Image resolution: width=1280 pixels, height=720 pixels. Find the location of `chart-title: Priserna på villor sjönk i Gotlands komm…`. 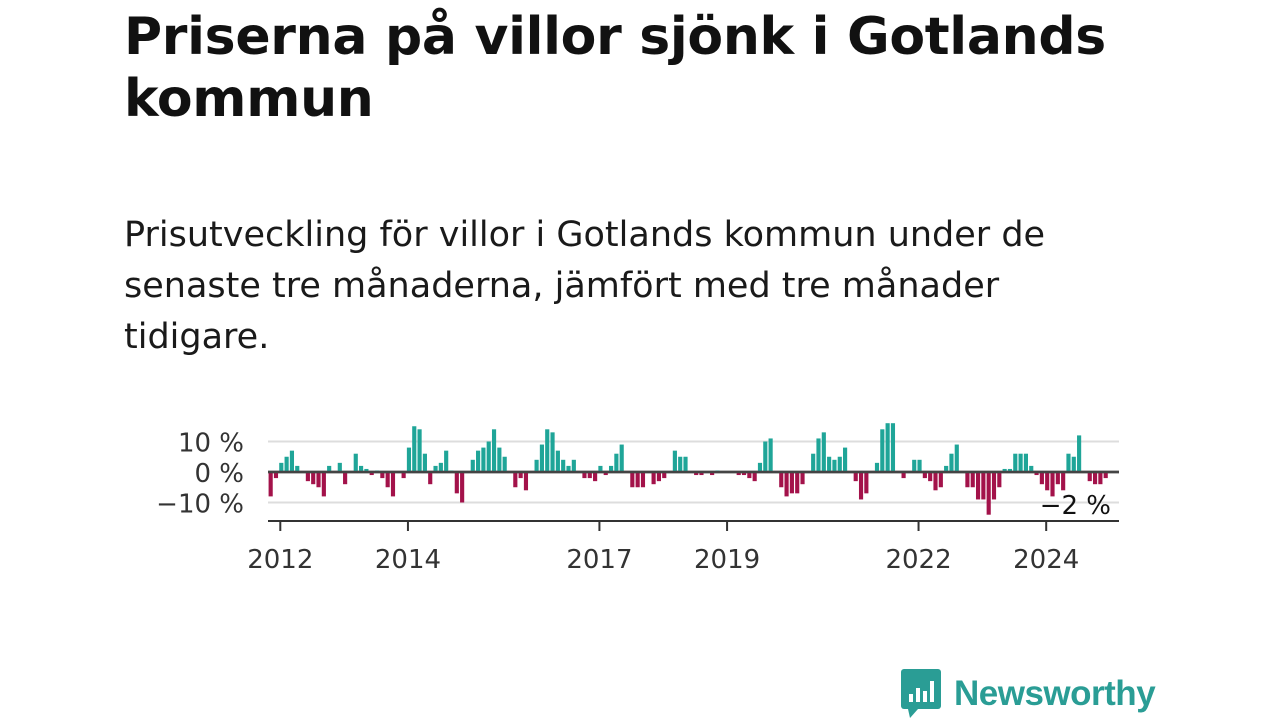

chart-title: Priserna på villor sjönk i Gotlands komm… is located at coordinates (615, 68).